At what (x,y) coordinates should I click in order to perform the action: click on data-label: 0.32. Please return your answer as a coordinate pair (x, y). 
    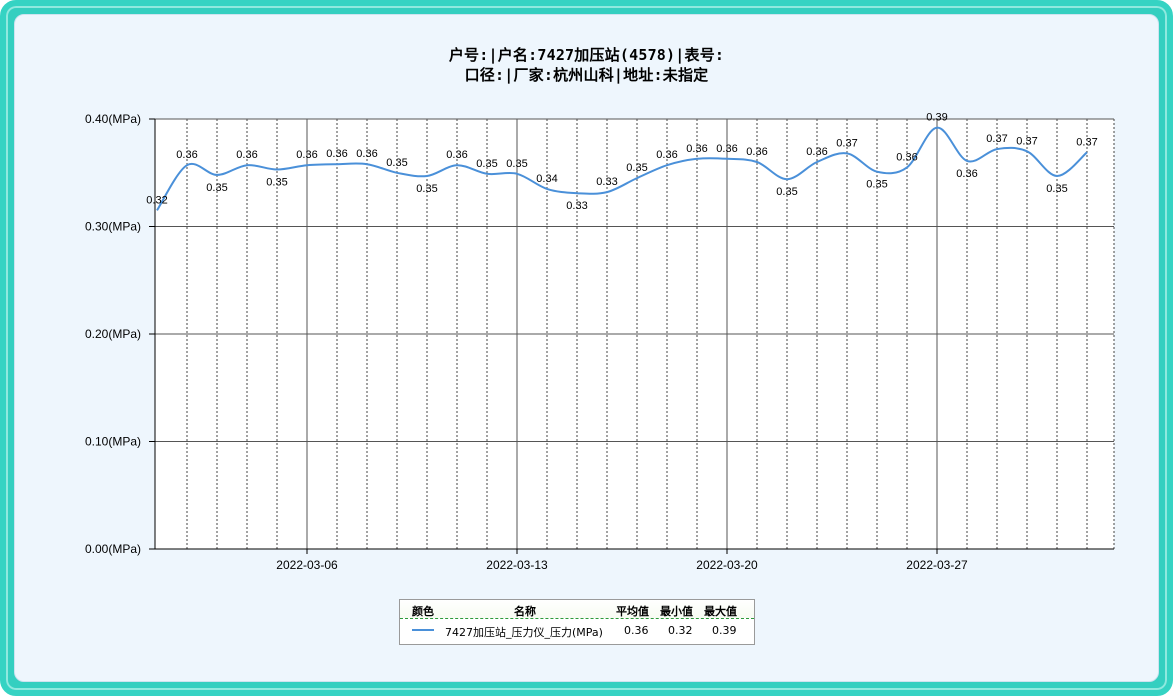
    Looking at the image, I should click on (156, 200).